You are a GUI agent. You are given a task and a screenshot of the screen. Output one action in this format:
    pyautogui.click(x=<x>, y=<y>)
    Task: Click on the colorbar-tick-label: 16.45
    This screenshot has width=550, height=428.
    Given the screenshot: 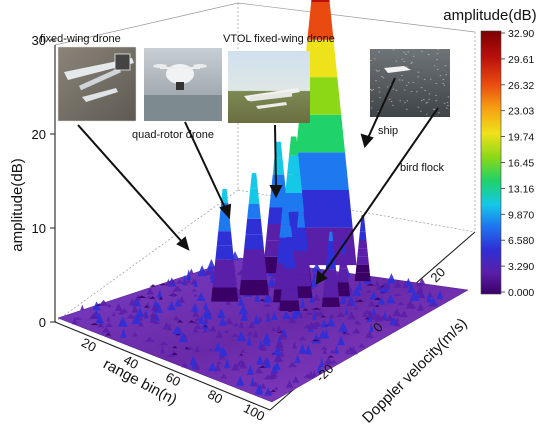 What is the action you would take?
    pyautogui.click(x=521, y=164)
    